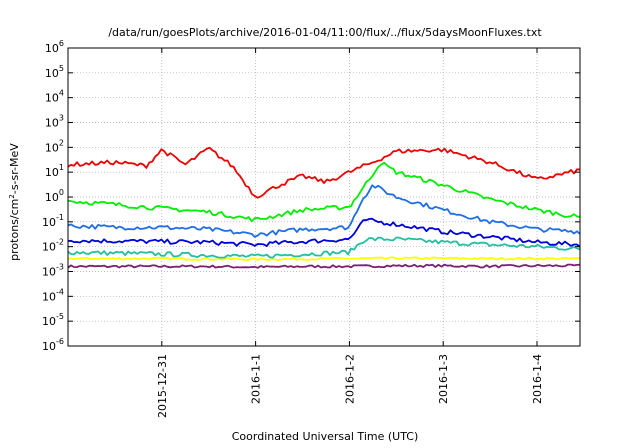 The image size is (640, 448). Describe the element at coordinates (53, 320) in the screenshot. I see `y-tick-label: 10⁻⁵` at that location.